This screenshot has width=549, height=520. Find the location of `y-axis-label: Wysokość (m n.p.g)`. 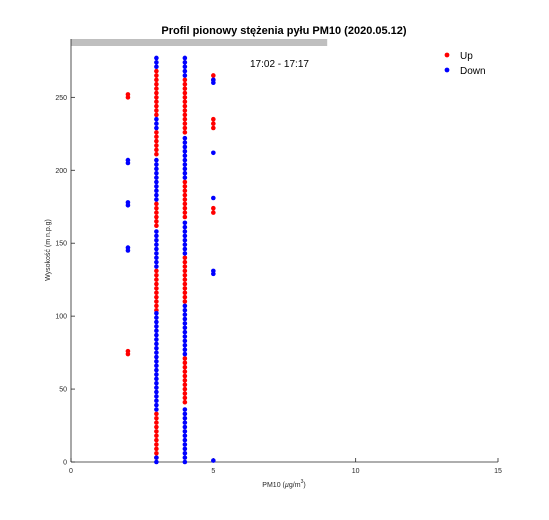

y-axis-label: Wysokość (m n.p.g) is located at coordinates (48, 250).